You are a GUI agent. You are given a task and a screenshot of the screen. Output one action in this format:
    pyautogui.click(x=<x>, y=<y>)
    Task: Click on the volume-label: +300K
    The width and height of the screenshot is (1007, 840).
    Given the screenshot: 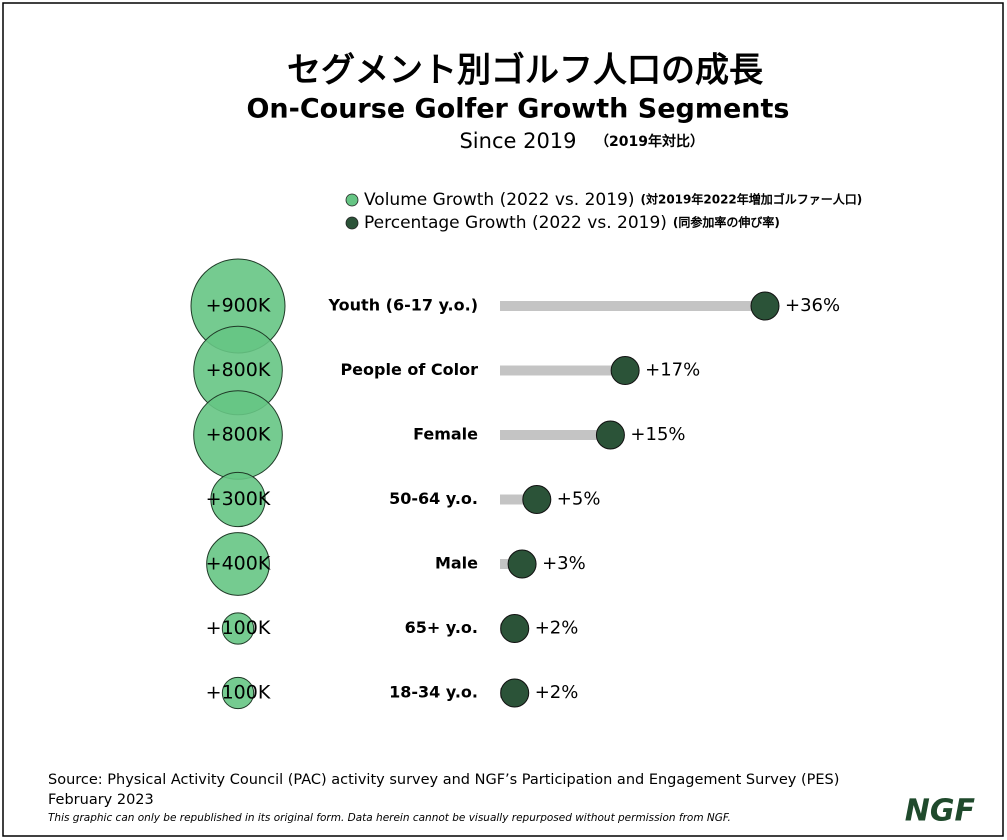 What is the action you would take?
    pyautogui.click(x=238, y=499)
    